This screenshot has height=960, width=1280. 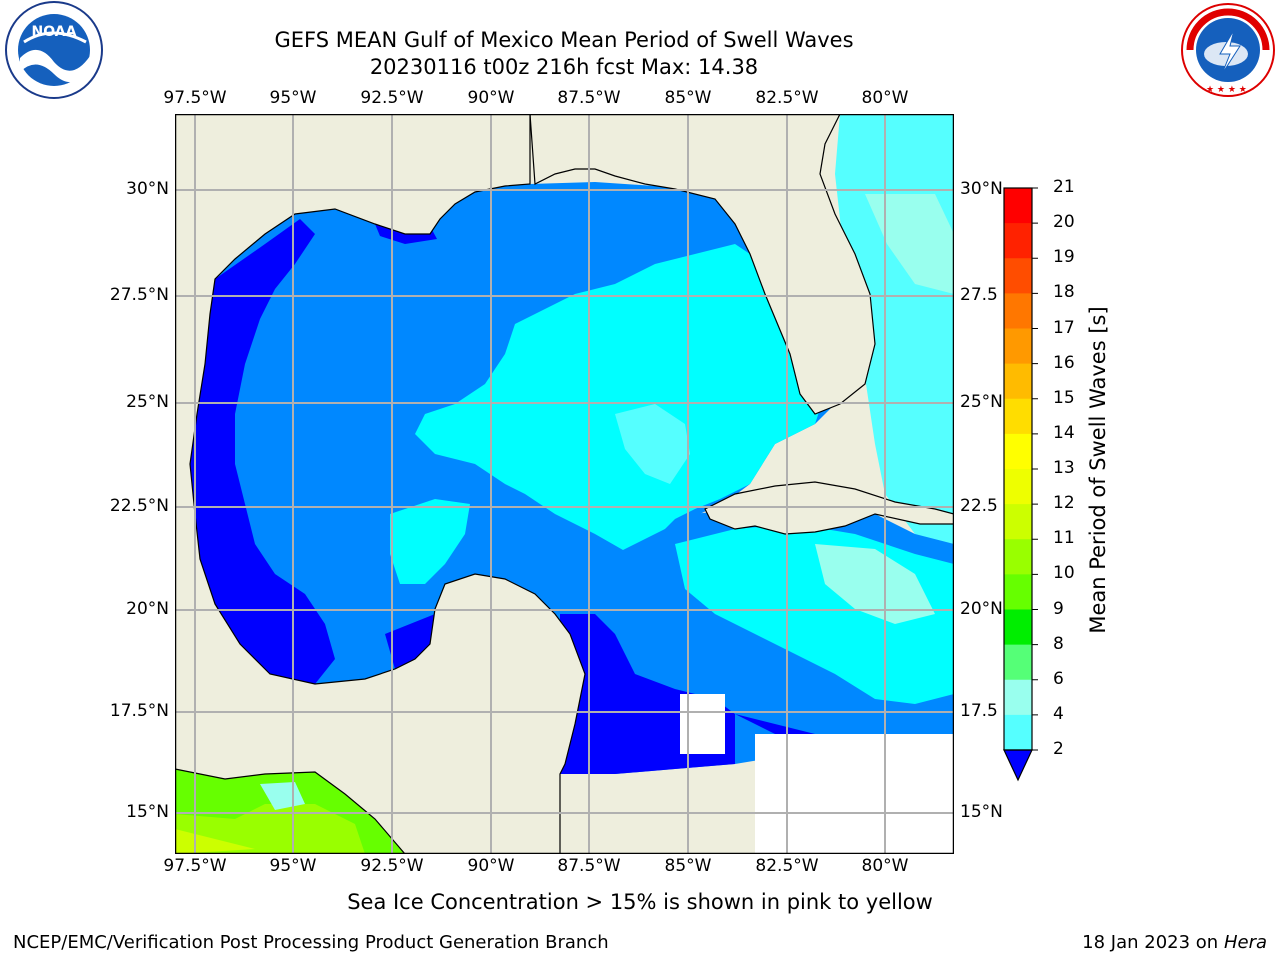 What do you see at coordinates (1064, 222) in the screenshot?
I see `colorbar-tick-label: 20` at bounding box center [1064, 222].